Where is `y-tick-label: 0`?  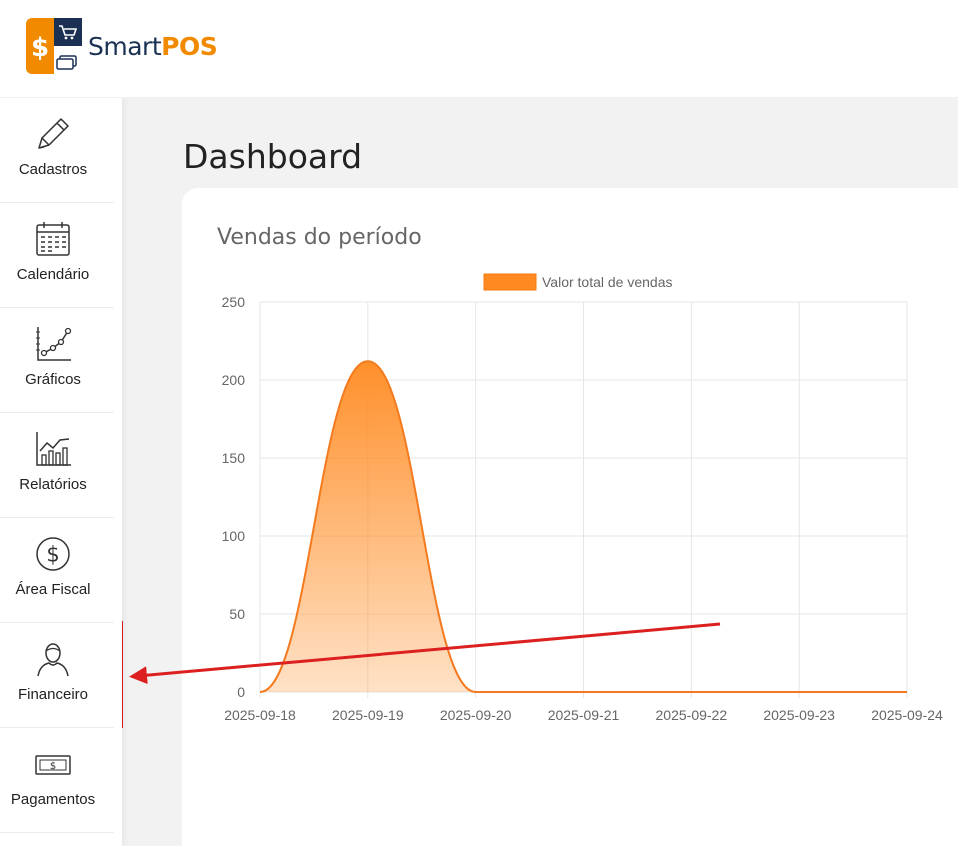 y-tick-label: 0 is located at coordinates (241, 692).